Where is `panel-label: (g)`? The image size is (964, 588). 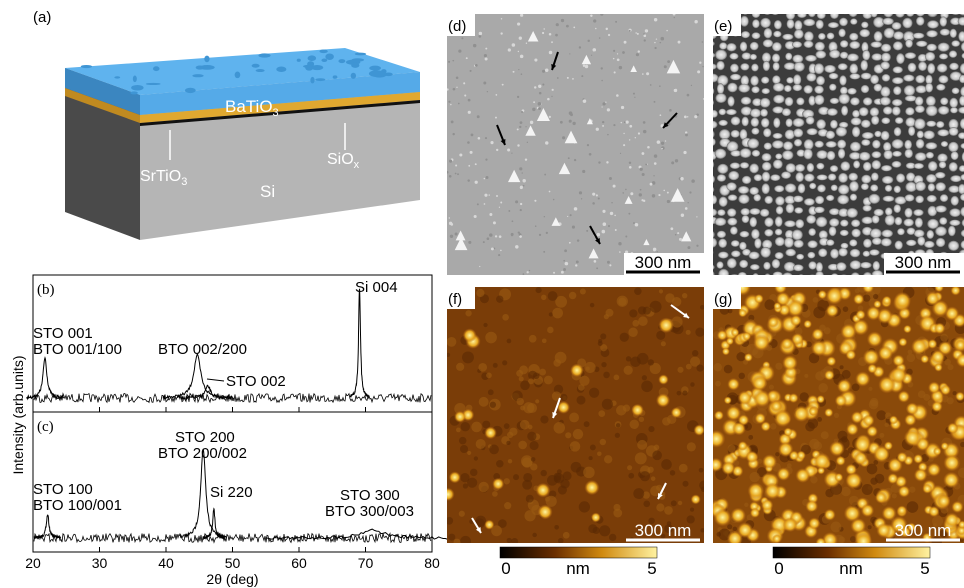 panel-label: (g) is located at coordinates (723, 299).